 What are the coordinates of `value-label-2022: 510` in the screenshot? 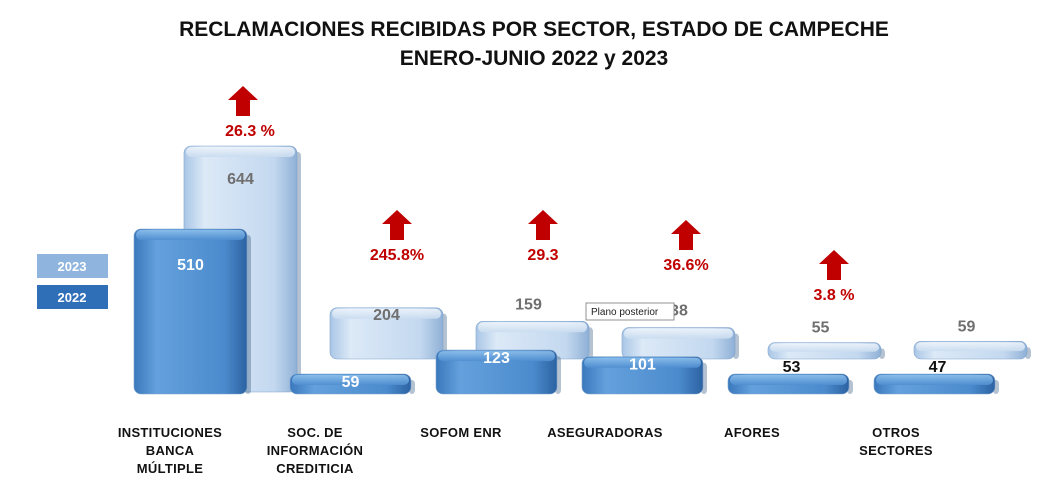 It's located at (190, 265).